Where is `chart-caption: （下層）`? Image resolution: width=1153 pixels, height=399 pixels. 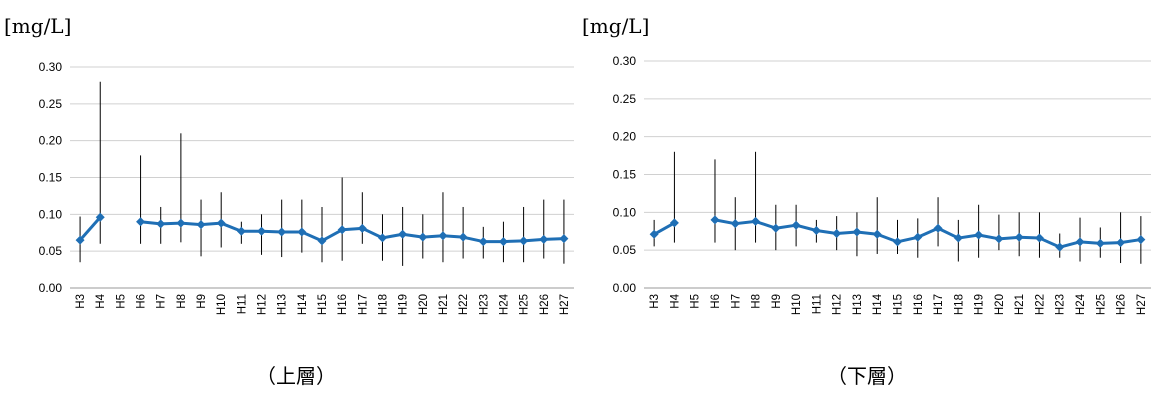
chart-caption: （下層） is located at coordinates (867, 376).